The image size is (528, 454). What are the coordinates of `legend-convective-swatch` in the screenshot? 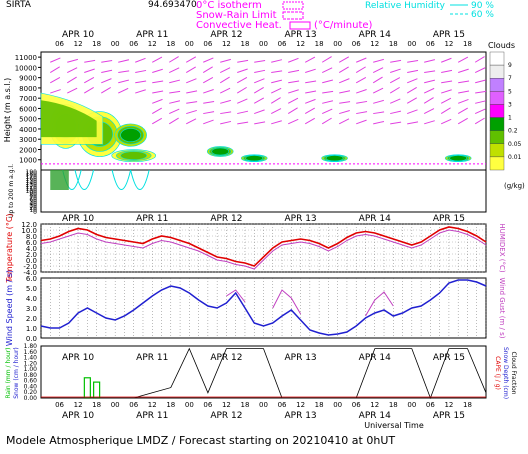 It's located at (300, 25).